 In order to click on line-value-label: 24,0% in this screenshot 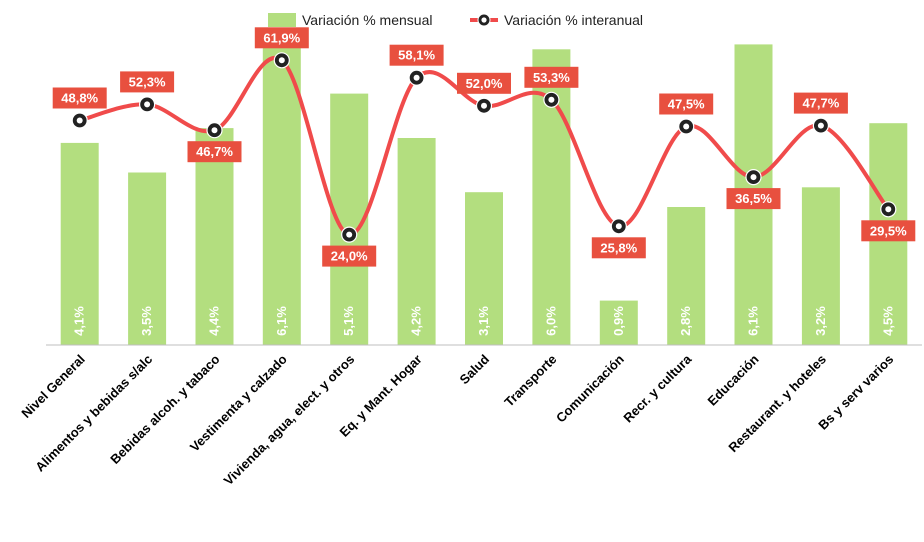, I will do `click(349, 256)`.